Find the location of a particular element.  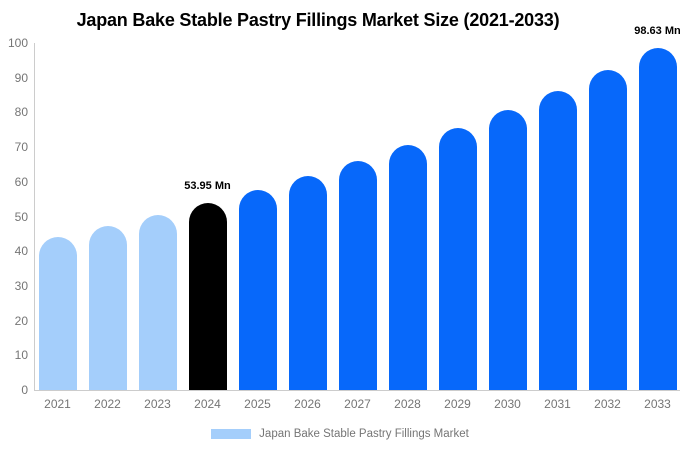

y-tick-80: 80 is located at coordinates (21, 112).